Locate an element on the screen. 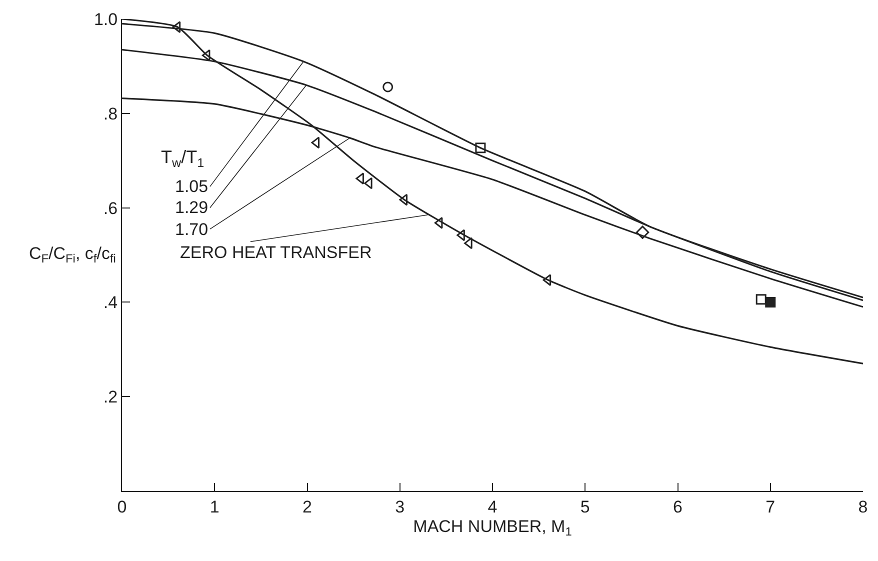 This screenshot has height=561, width=878. annotation: ZERO HEAT TRANSFER is located at coordinates (276, 252).